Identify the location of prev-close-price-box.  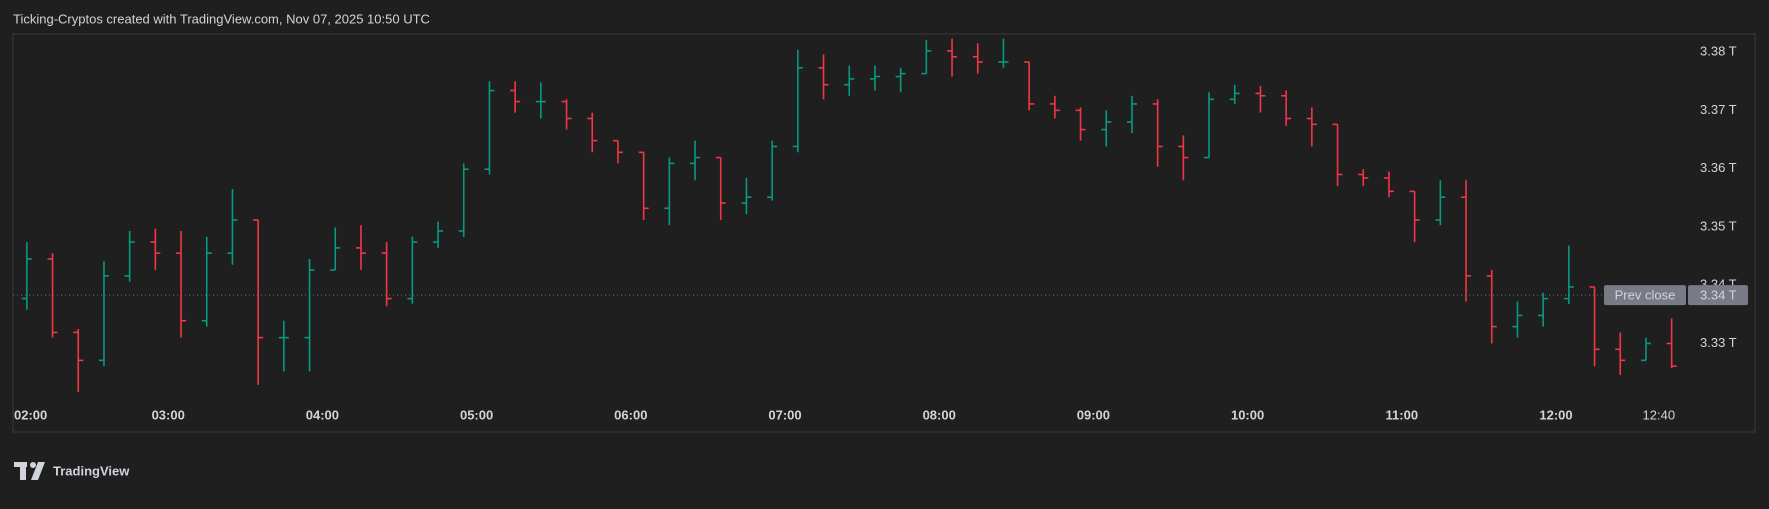
(1718, 295).